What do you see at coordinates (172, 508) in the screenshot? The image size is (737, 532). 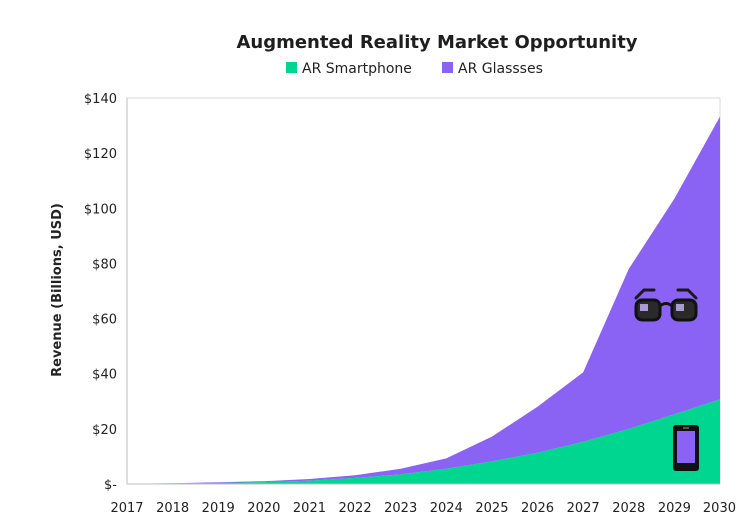 I see `x-tick-label: 2018` at bounding box center [172, 508].